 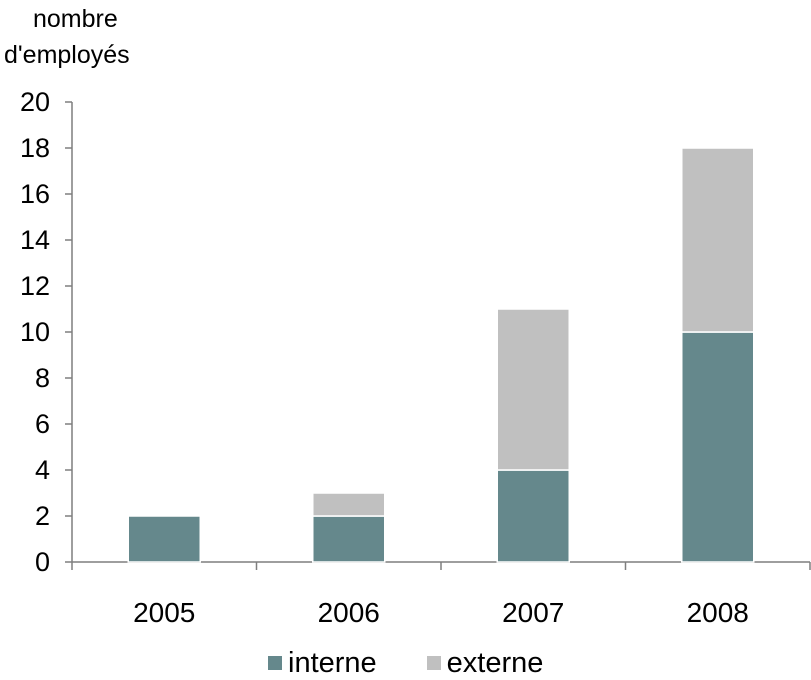 I want to click on bar-interne-2007, so click(x=533, y=516).